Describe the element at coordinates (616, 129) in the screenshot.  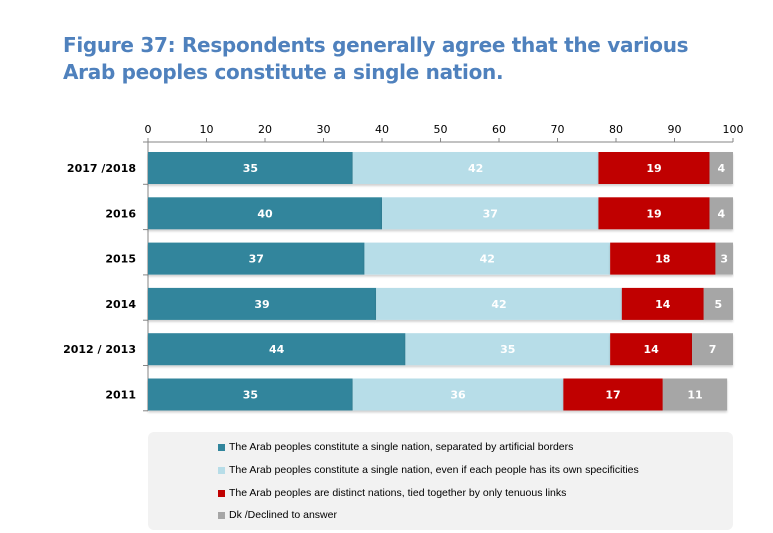
I see `x-tick-label: 80` at that location.